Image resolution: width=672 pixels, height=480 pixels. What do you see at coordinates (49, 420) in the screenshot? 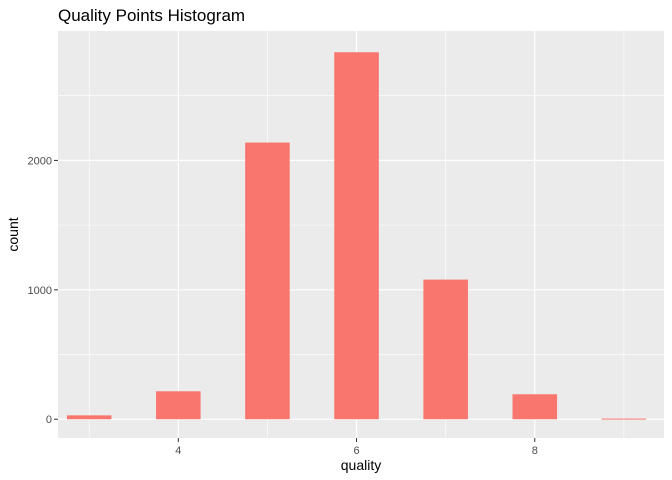
I see `y-tick-label: 0` at bounding box center [49, 420].